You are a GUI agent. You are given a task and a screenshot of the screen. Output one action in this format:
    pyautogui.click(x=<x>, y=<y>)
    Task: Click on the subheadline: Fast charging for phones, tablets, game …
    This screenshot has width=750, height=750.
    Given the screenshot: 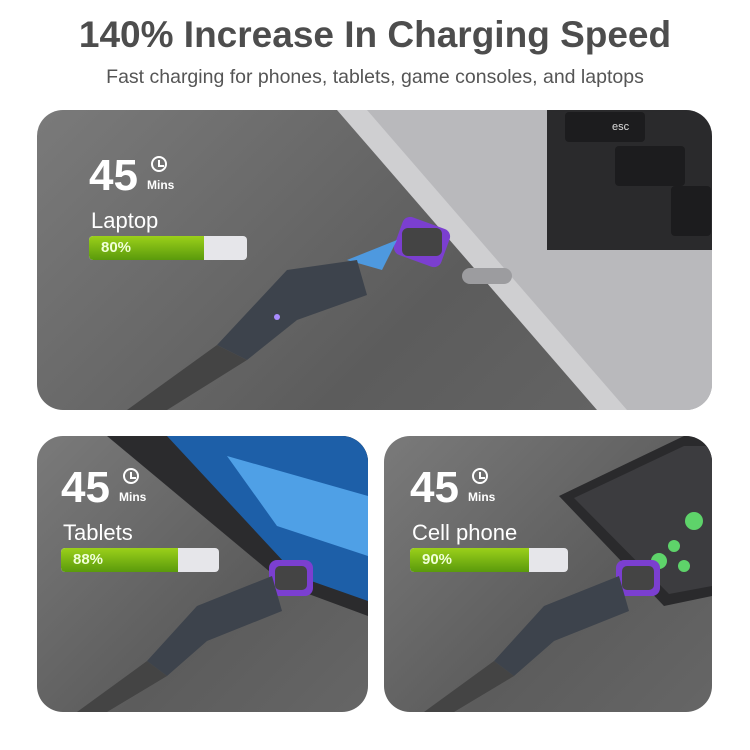 What is the action you would take?
    pyautogui.click(x=375, y=77)
    